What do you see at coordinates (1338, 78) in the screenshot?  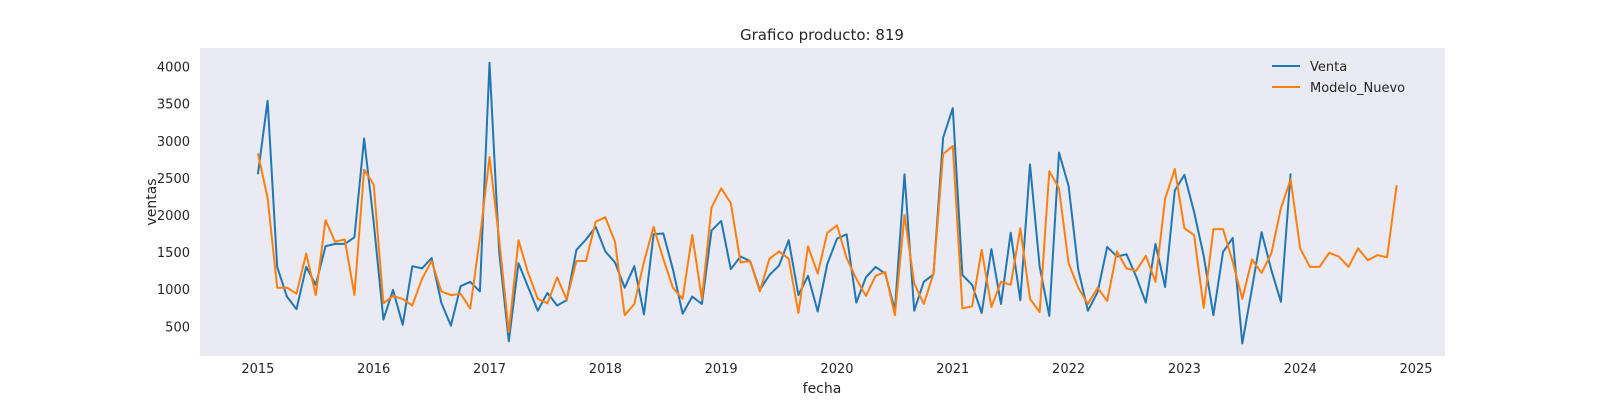 I see `legend: Venta Modelo_Nuevo` at bounding box center [1338, 78].